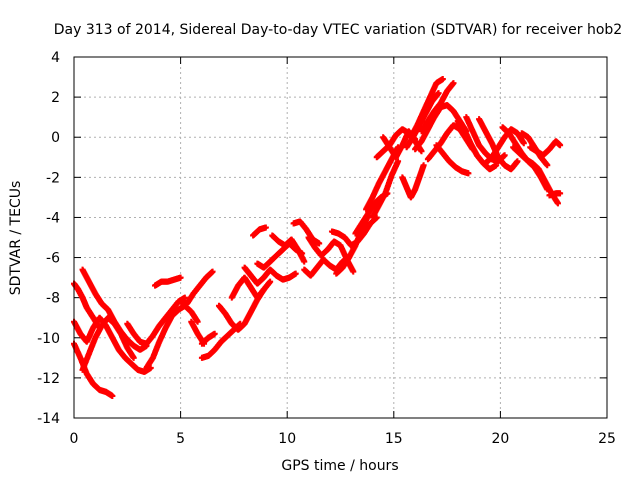 The image size is (640, 480). I want to click on y-tick-label: -12, so click(48, 379).